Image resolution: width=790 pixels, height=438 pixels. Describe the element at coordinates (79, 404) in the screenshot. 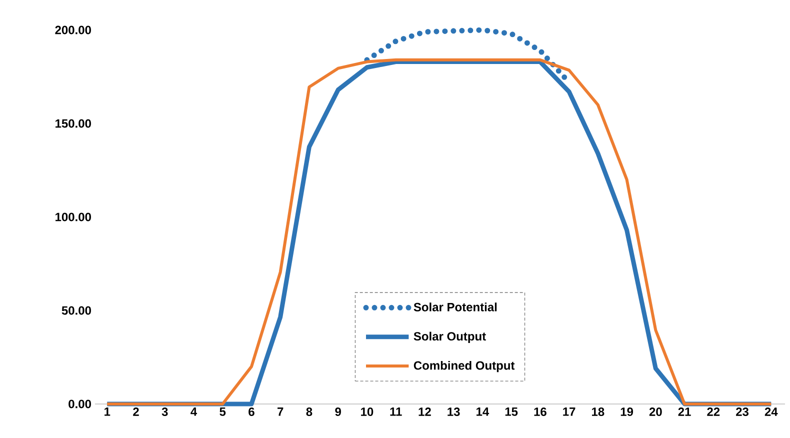

I see `y-tick-label: 0.00` at that location.